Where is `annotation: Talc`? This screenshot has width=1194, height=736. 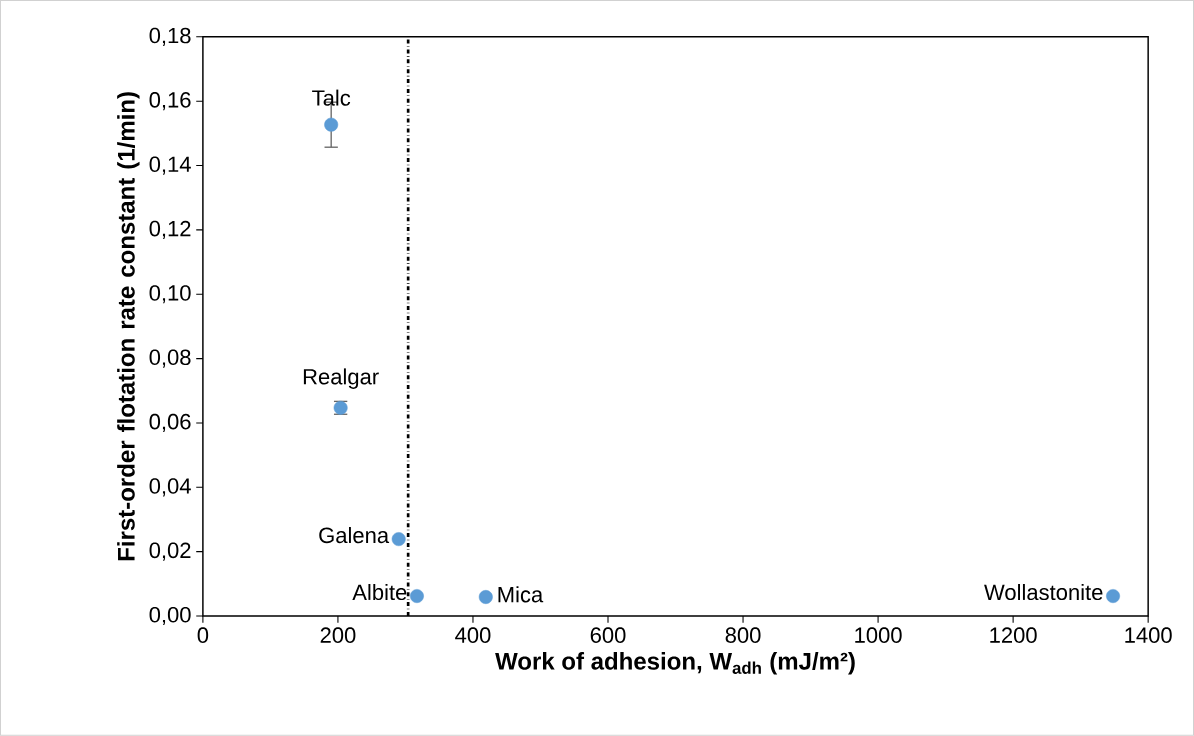 annotation: Talc is located at coordinates (331, 97).